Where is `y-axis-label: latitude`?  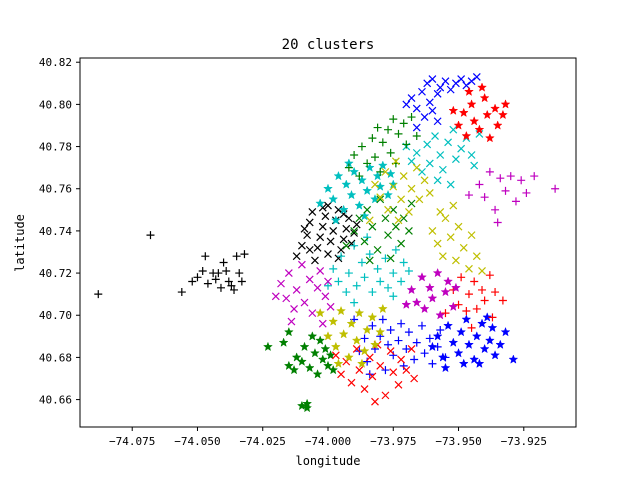
y-axis-label: latitude is located at coordinates (20, 243).